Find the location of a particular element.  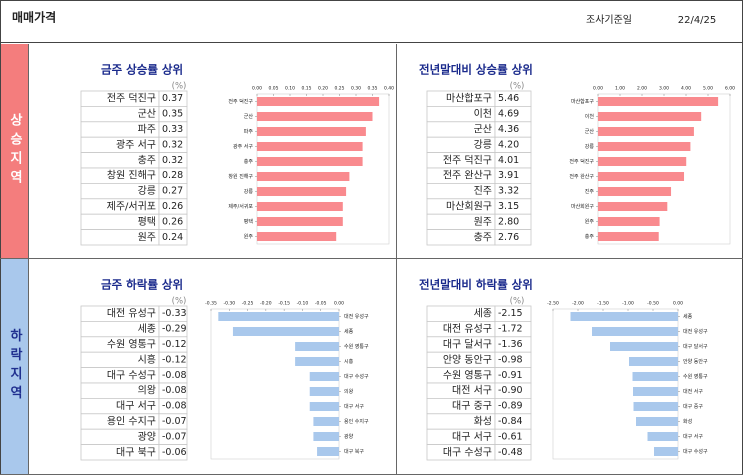

category-label: 용인 수지구 is located at coordinates (356, 421).